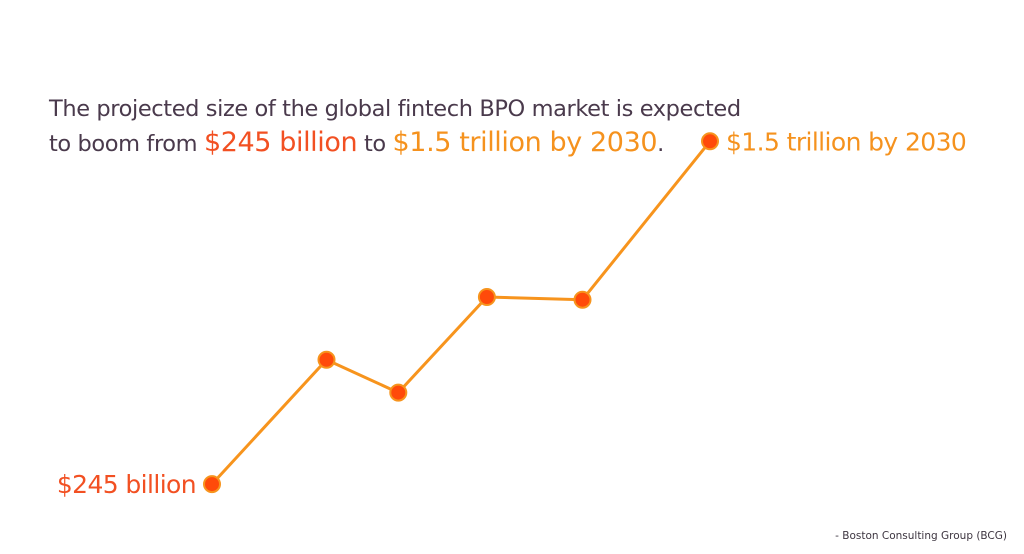  What do you see at coordinates (126, 144) in the screenshot?
I see `headline-prefix: to boom from` at bounding box center [126, 144].